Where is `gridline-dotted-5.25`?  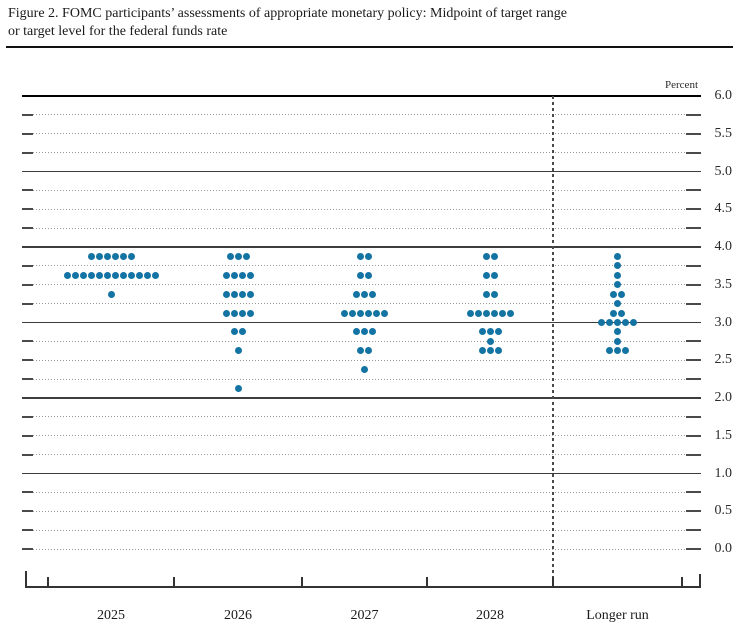
gridline-dotted-5.25 is located at coordinates (359, 153).